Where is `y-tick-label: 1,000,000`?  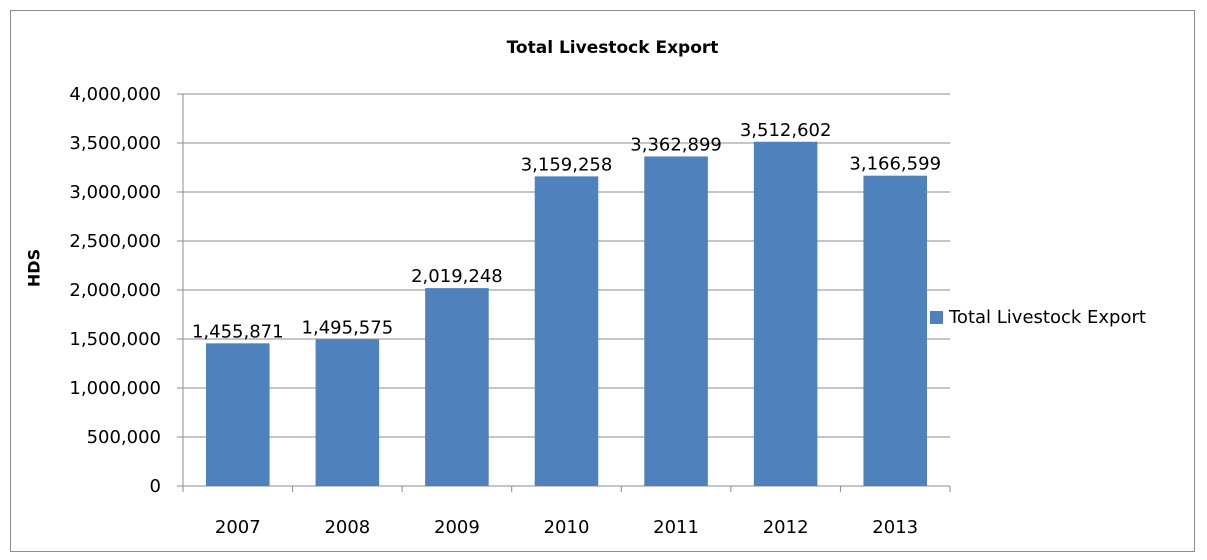 y-tick-label: 1,000,000 is located at coordinates (115, 388).